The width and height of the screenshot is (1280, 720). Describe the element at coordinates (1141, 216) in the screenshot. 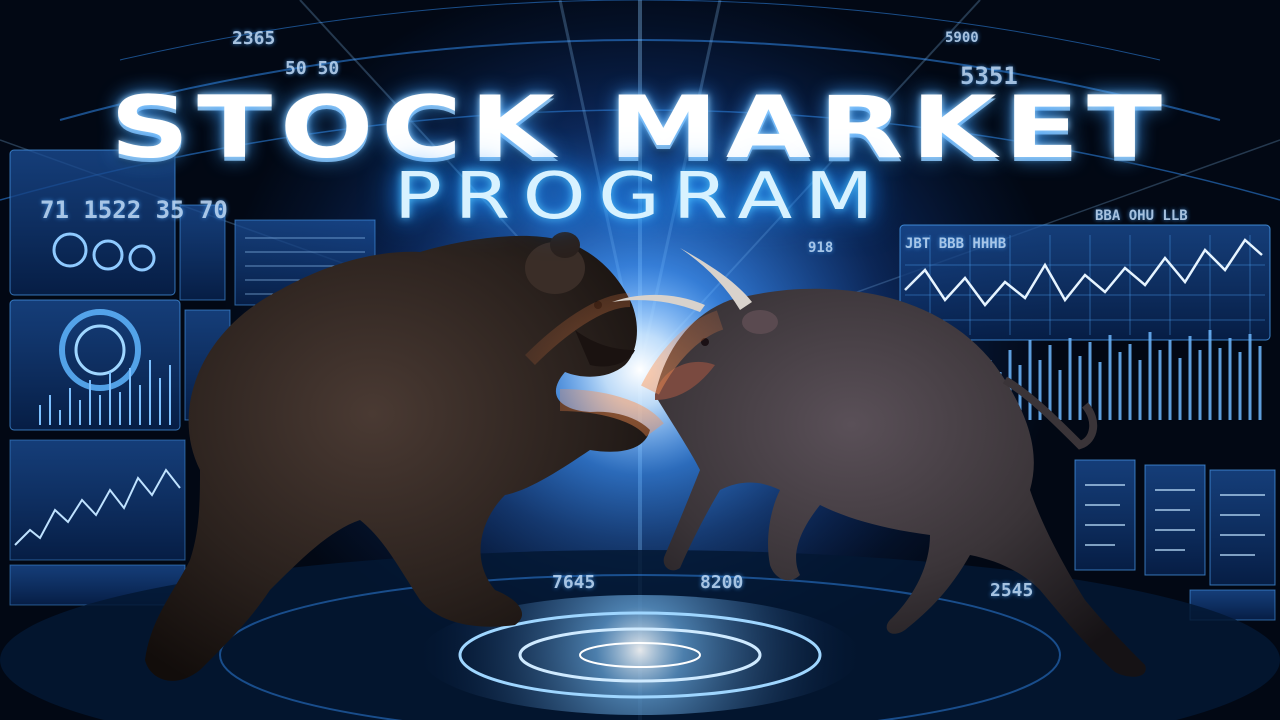

I see `hud-readout: BBA OHU LLB` at that location.